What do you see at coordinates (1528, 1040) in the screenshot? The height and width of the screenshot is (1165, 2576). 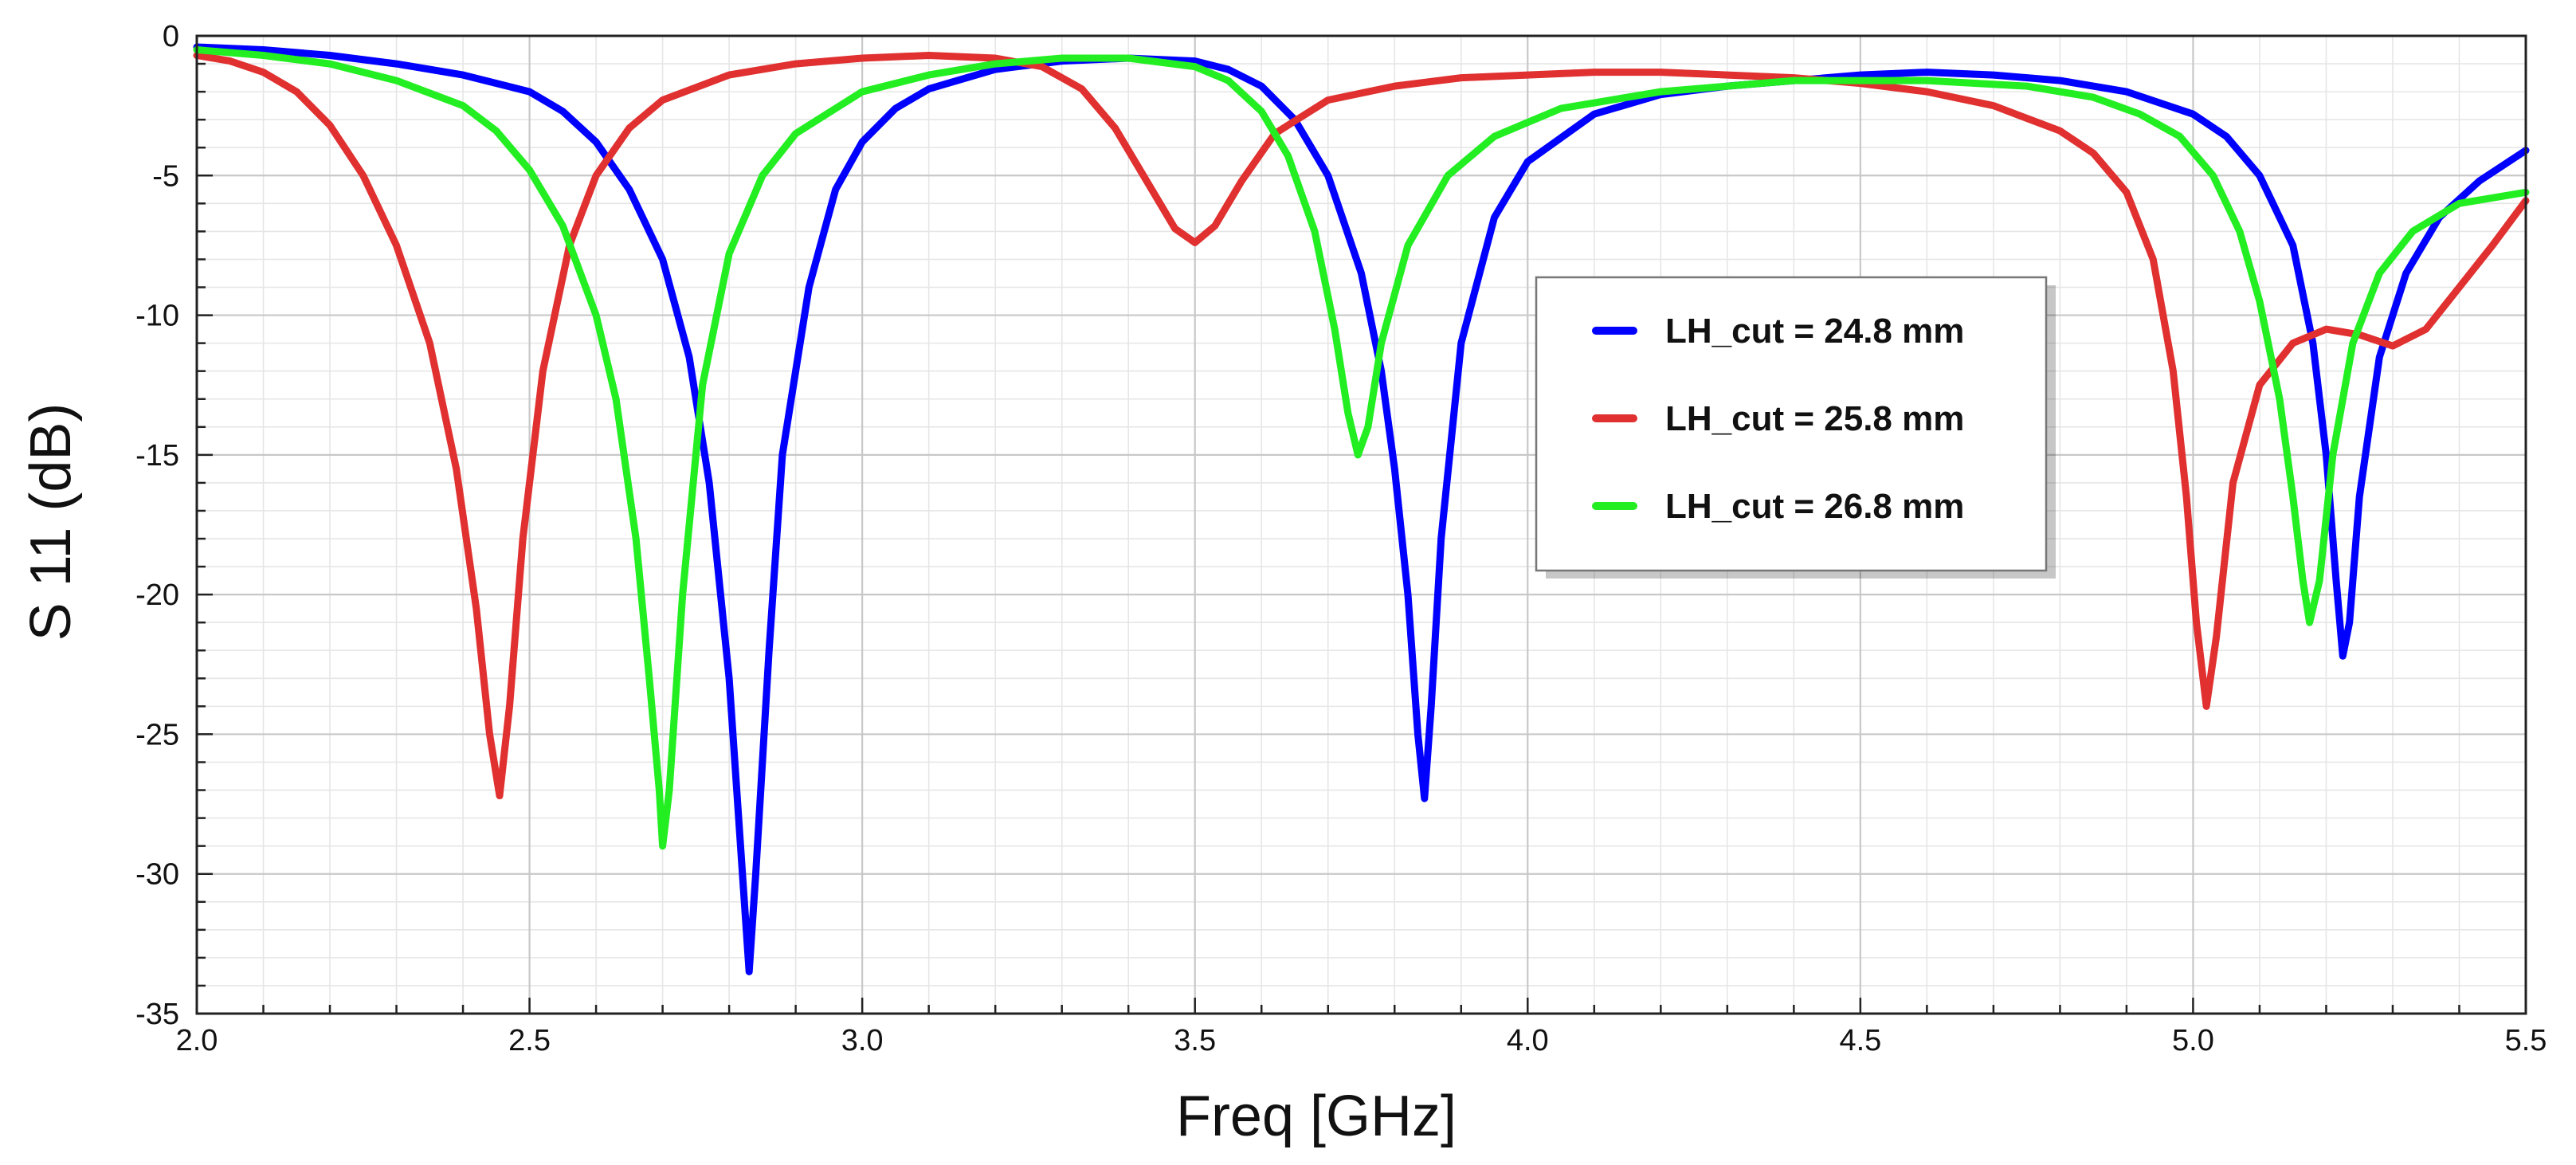 I see `x-tick-label: 4.0` at bounding box center [1528, 1040].